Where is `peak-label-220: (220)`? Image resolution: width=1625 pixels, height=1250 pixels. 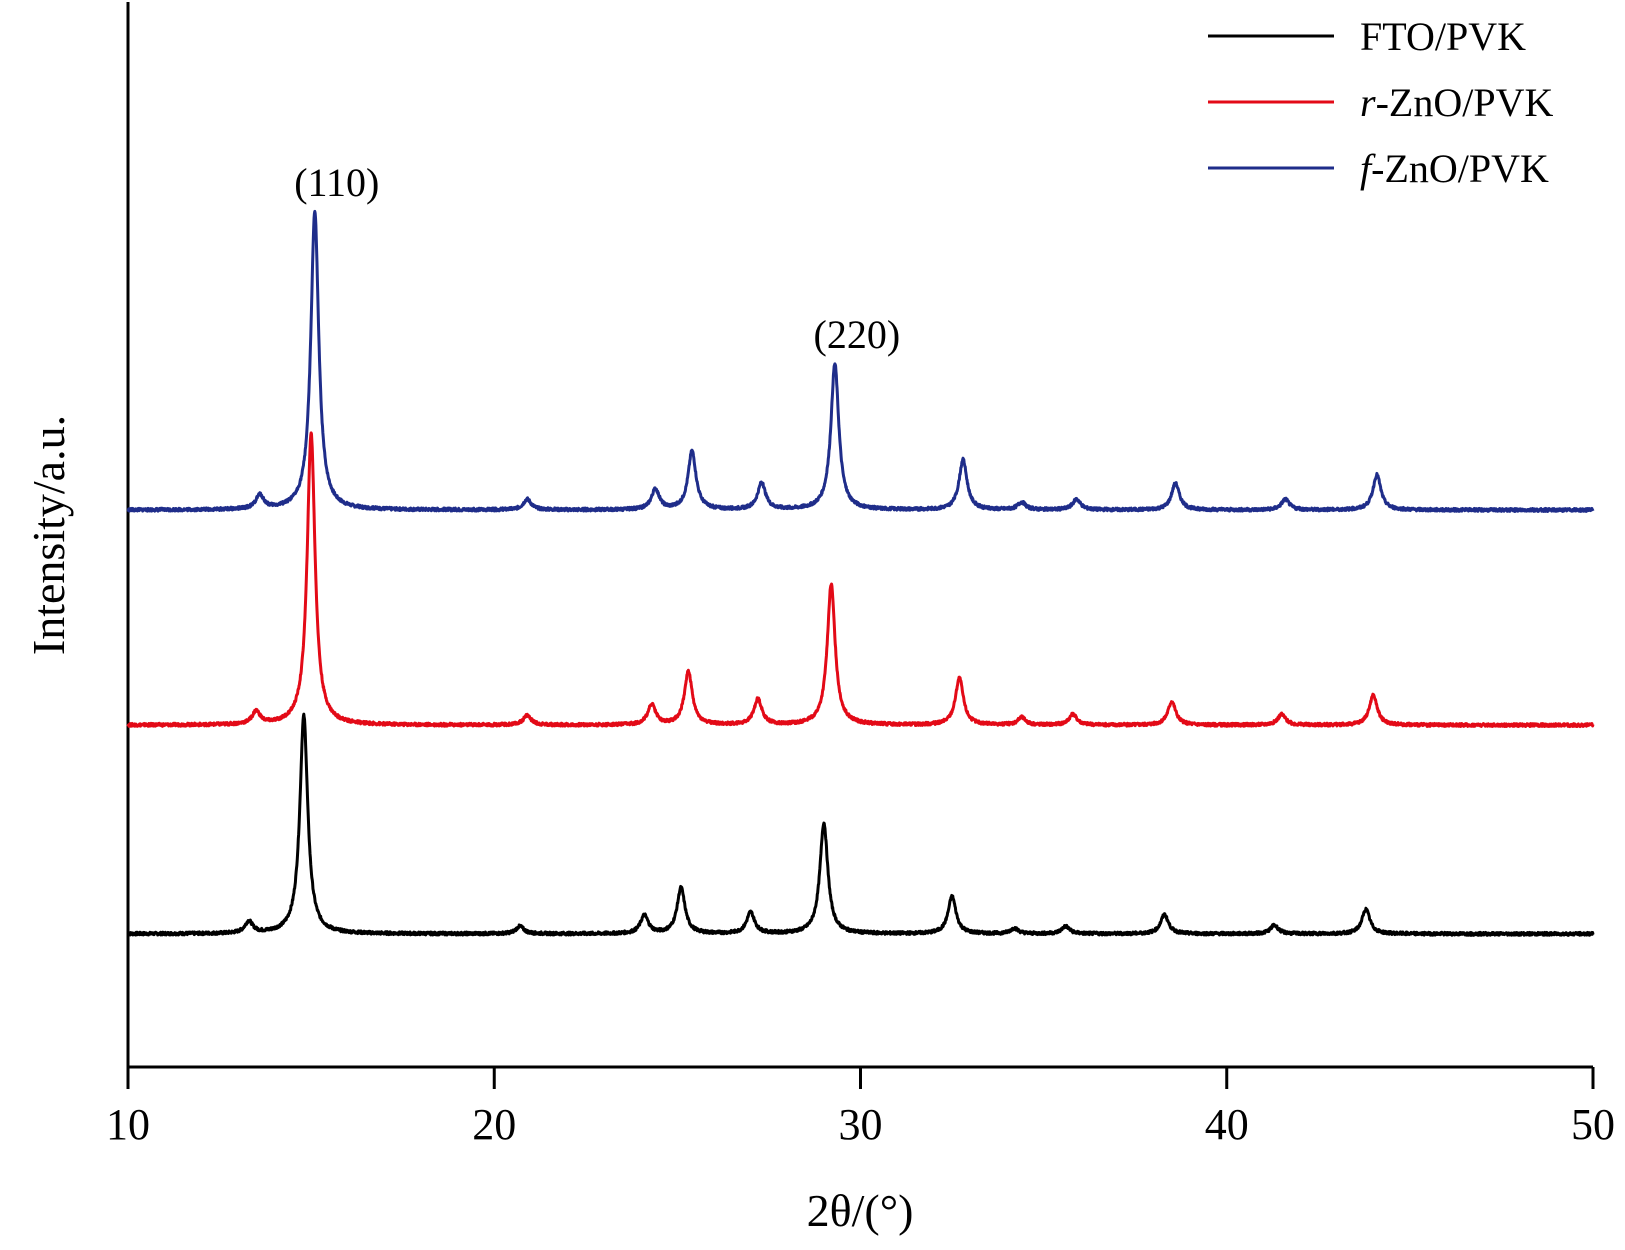 peak-label-220: (220) is located at coordinates (857, 334).